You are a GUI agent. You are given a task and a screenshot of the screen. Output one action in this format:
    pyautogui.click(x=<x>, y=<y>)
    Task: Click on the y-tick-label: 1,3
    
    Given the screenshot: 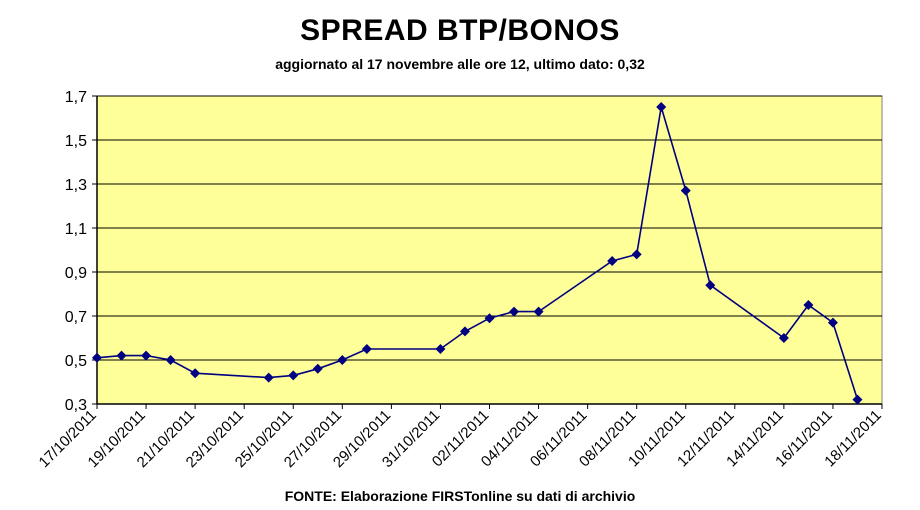 What is the action you would take?
    pyautogui.click(x=76, y=185)
    